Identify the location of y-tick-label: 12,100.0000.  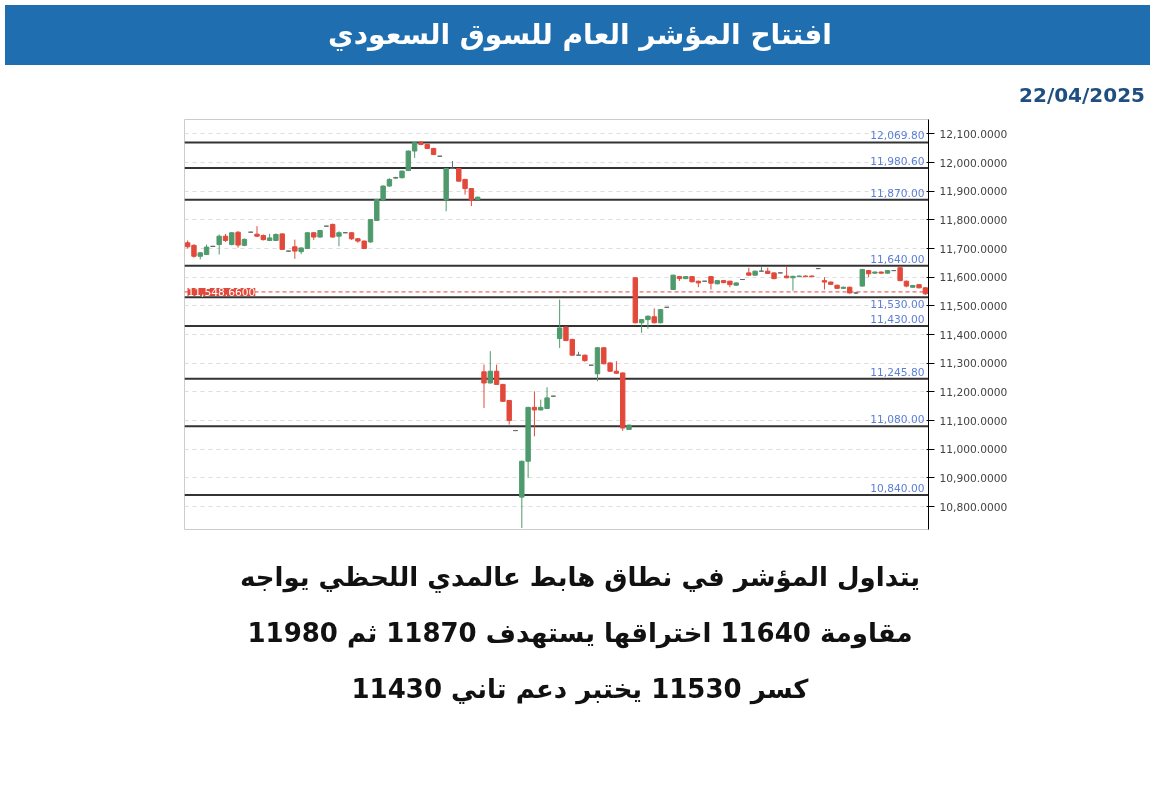
(973, 134).